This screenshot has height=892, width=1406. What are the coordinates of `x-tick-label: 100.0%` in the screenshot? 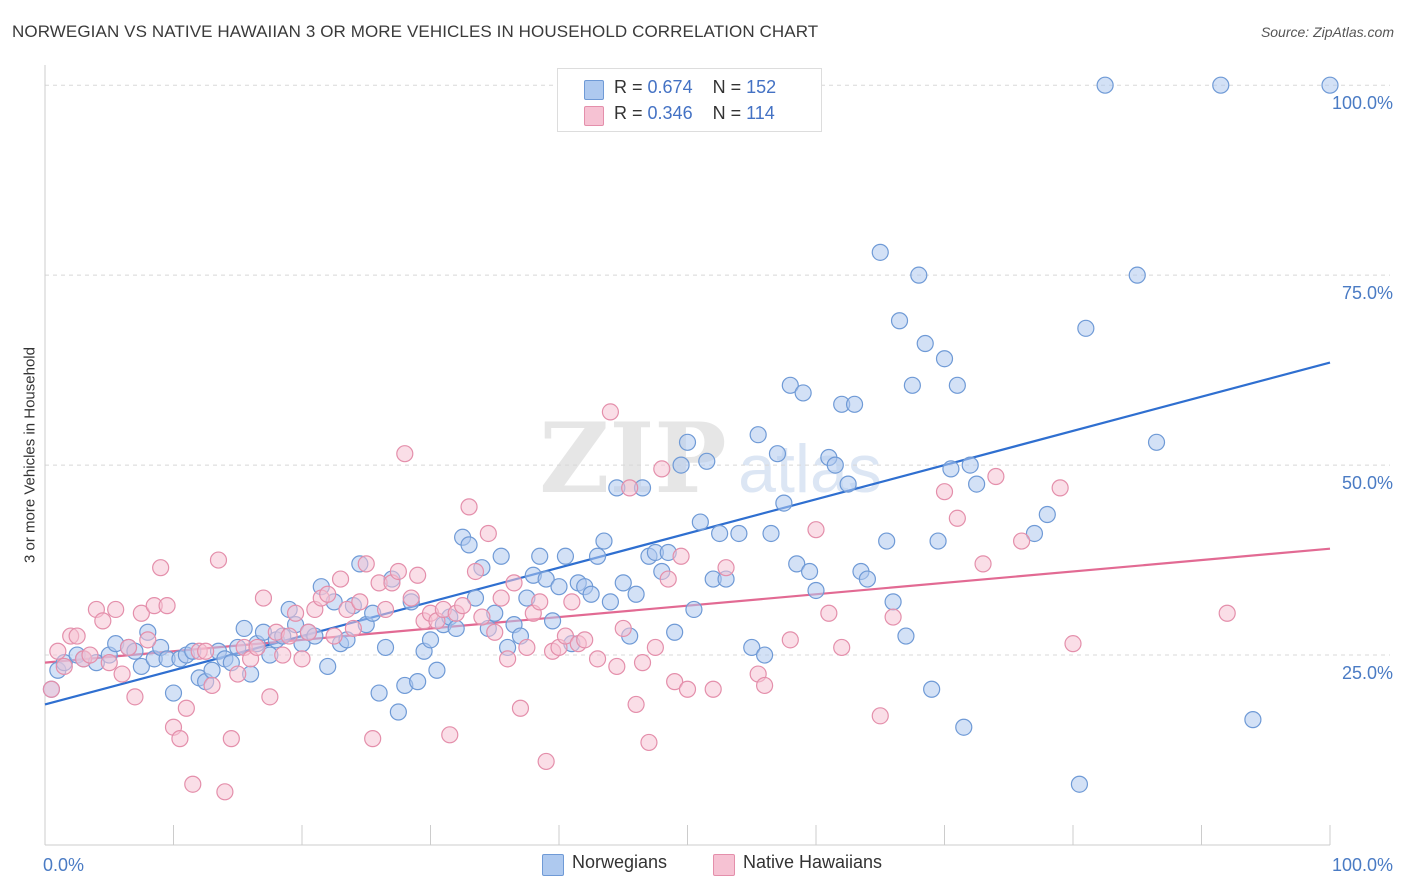 It's located at (1362, 865).